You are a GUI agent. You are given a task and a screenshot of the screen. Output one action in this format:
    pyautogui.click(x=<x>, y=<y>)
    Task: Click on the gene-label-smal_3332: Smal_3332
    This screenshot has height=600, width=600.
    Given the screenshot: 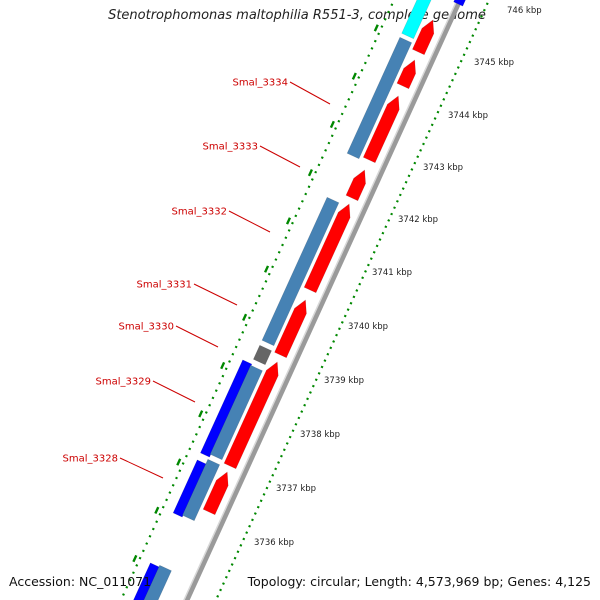 What is the action you would take?
    pyautogui.click(x=199, y=212)
    